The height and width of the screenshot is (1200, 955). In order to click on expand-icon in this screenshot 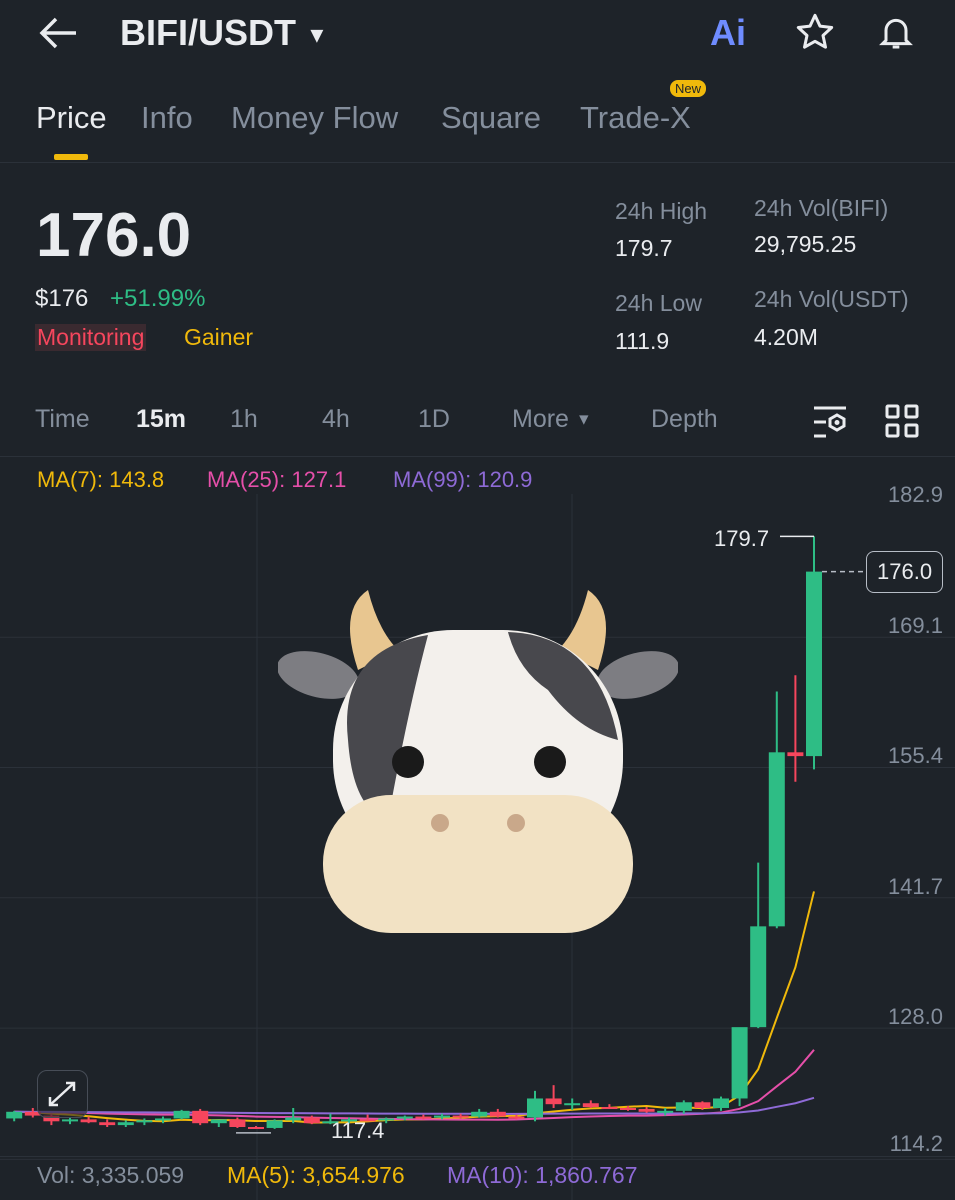, I will do `click(62, 1094)`.